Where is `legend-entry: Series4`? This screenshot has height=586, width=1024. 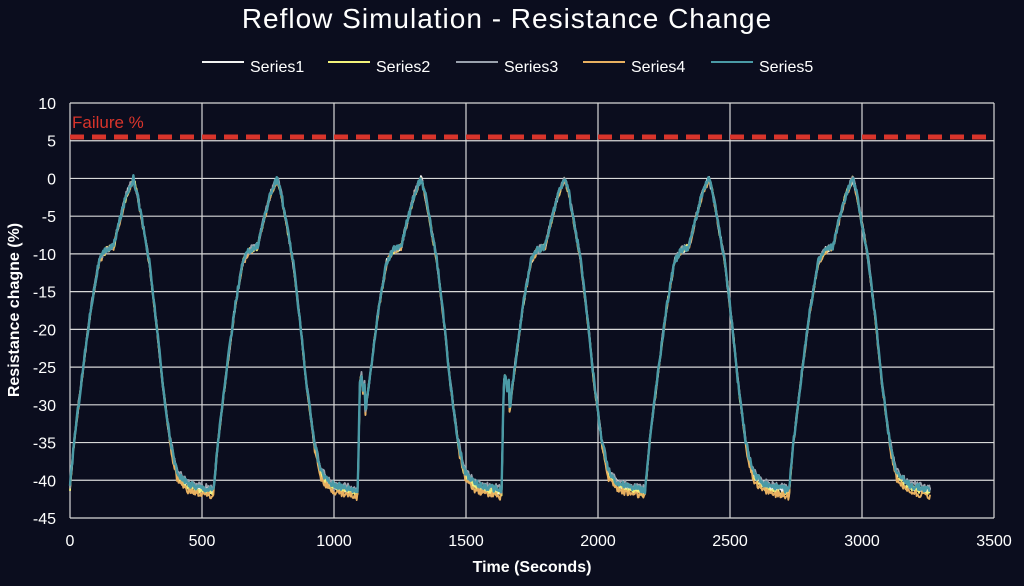
legend-entry: Series4 is located at coordinates (658, 67).